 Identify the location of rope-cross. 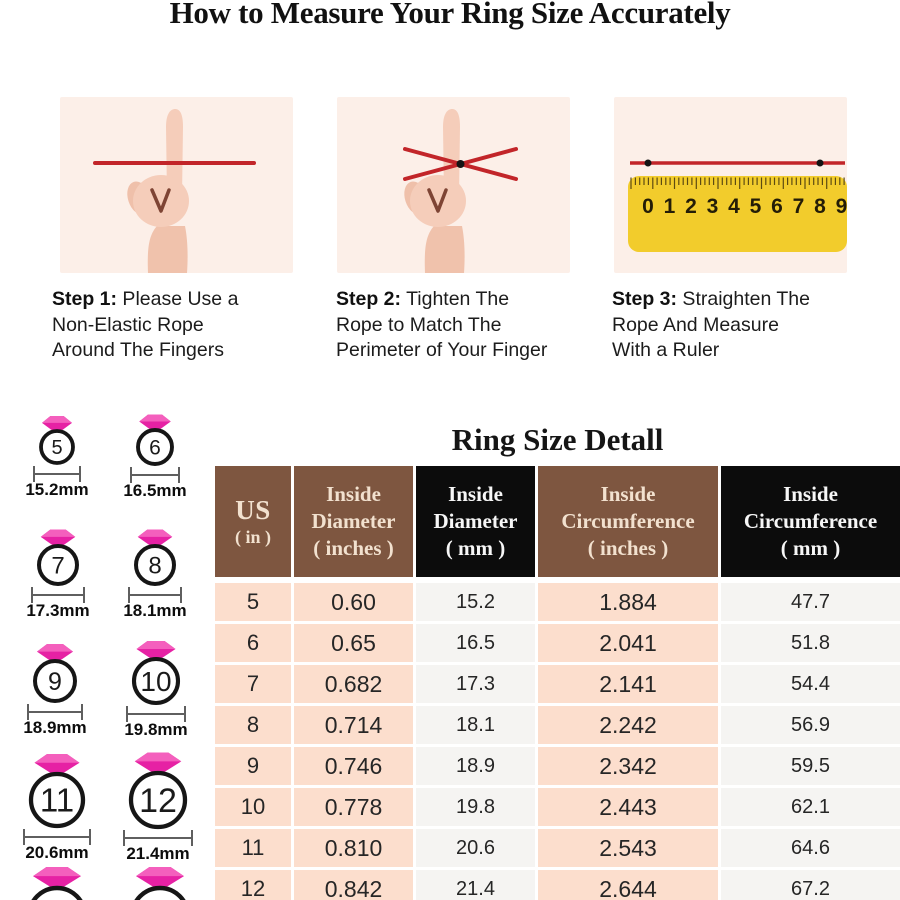
(460, 164).